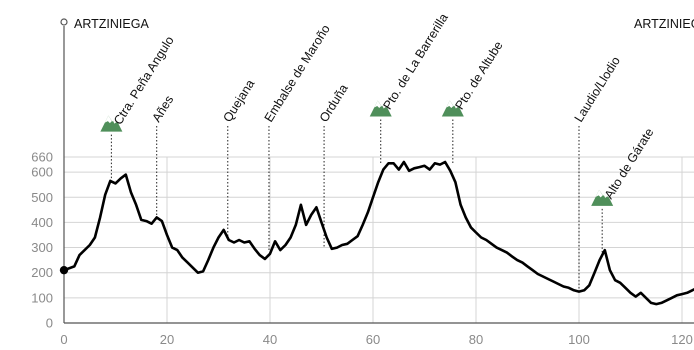 Image resolution: width=694 pixels, height=350 pixels. What do you see at coordinates (597, 89) in the screenshot?
I see `place-label: Laudio/Llodio` at bounding box center [597, 89].